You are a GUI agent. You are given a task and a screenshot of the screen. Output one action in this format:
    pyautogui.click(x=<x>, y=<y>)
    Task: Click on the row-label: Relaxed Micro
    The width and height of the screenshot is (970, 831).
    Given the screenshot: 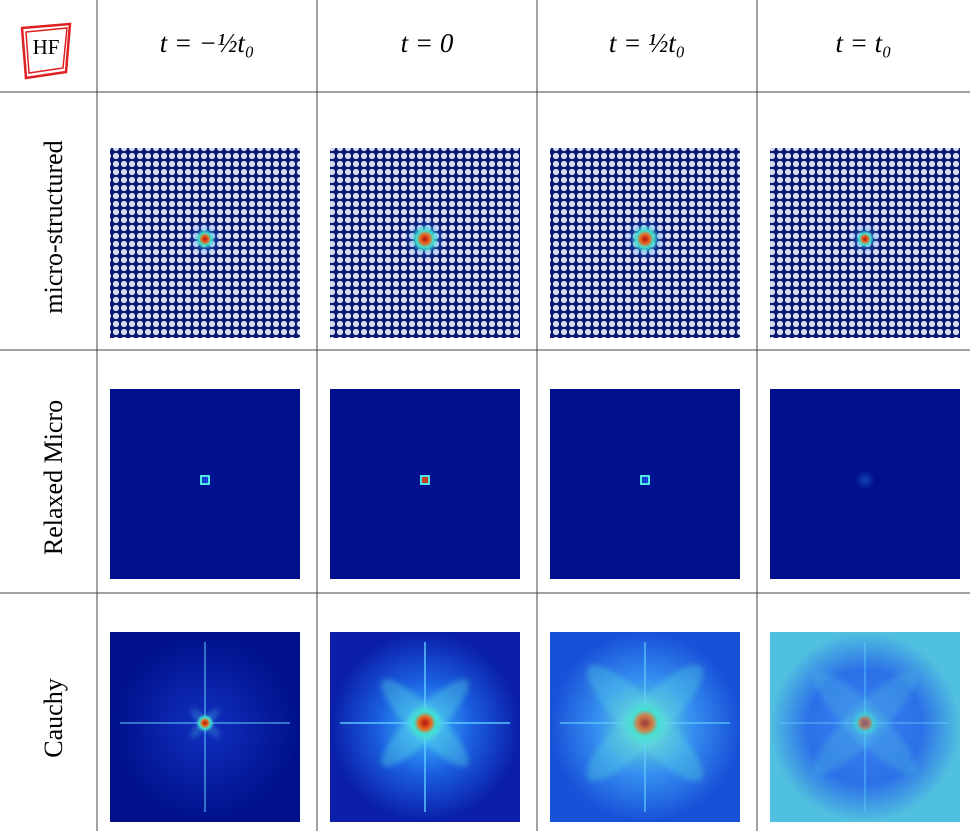 What is the action you would take?
    pyautogui.click(x=53, y=477)
    